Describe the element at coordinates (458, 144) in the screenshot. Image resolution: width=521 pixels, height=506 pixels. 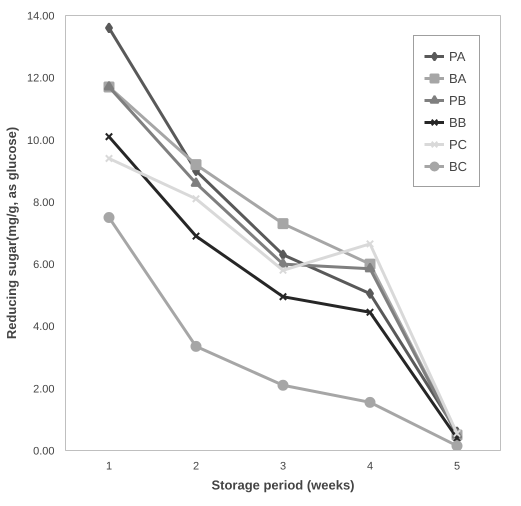
I see `legend-label: PC` at that location.